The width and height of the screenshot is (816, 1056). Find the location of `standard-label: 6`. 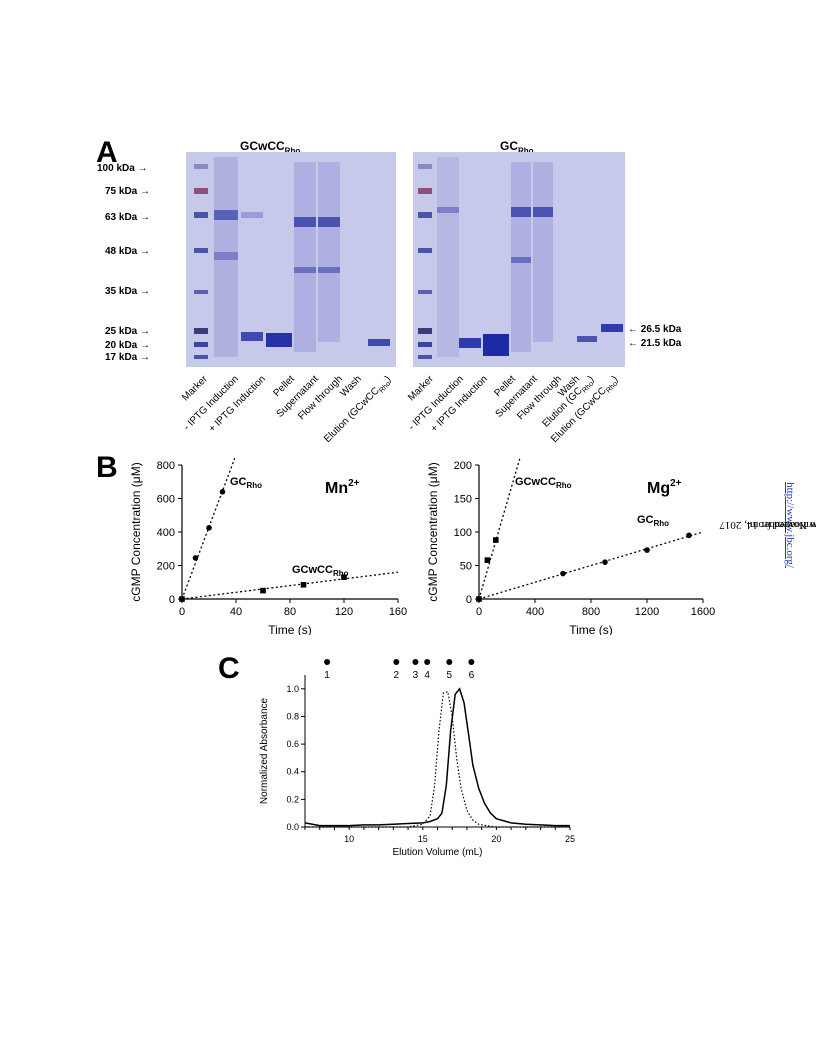

standard-label: 6 is located at coordinates (472, 675).